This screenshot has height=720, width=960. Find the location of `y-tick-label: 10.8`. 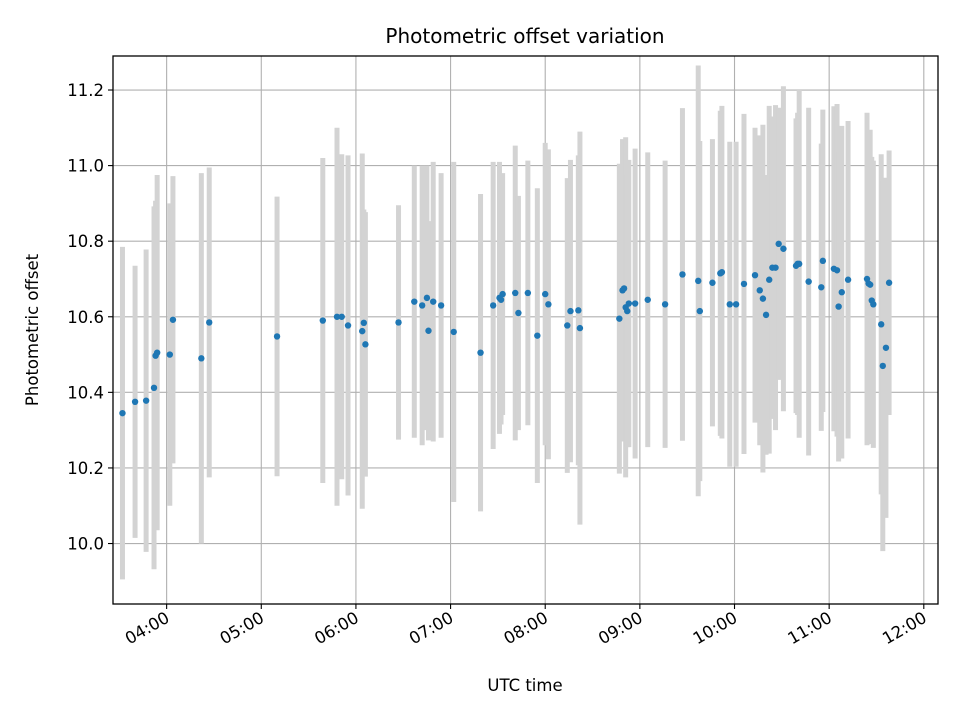

y-tick-label: 10.8 is located at coordinates (85, 241).